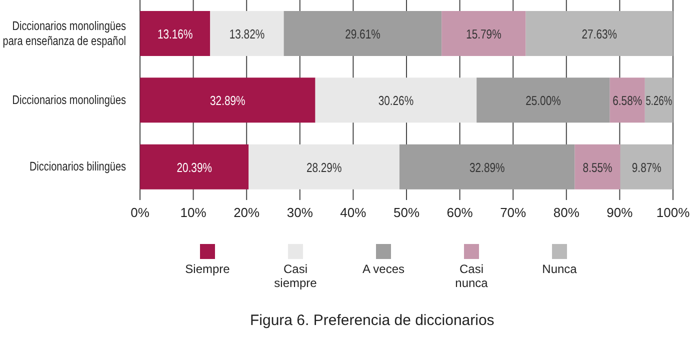 The width and height of the screenshot is (697, 341). I want to click on x-tick-label: 40%, so click(353, 212).